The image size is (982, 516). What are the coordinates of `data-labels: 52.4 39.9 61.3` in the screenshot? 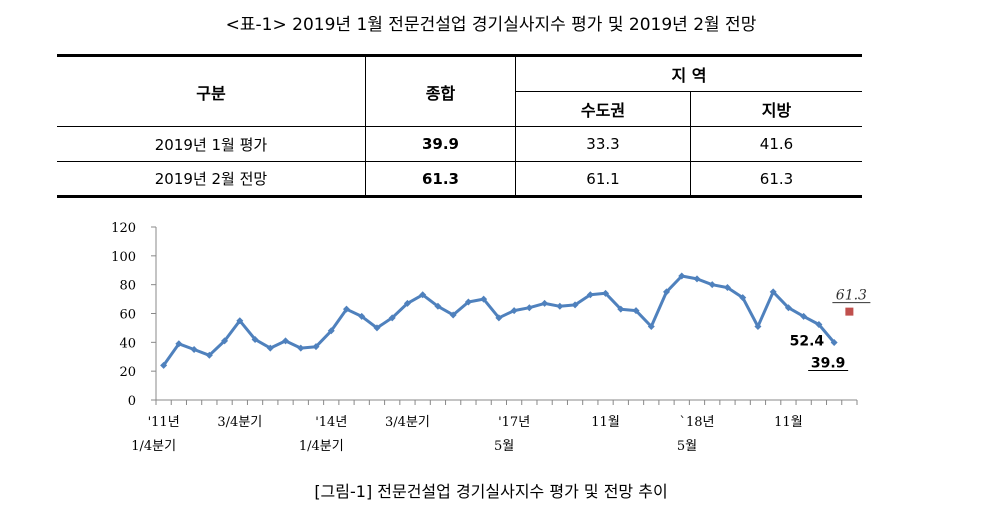 It's located at (830, 329).